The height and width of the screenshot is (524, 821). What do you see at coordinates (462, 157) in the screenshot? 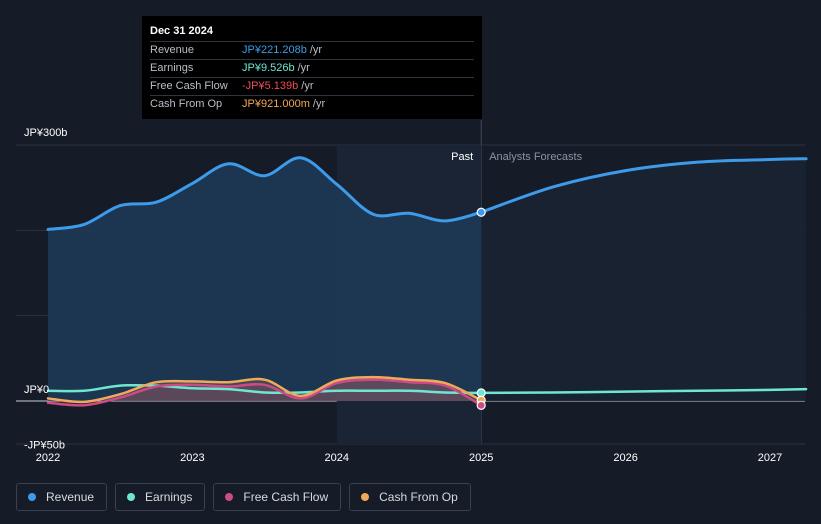
I see `past-label: Past` at bounding box center [462, 157].